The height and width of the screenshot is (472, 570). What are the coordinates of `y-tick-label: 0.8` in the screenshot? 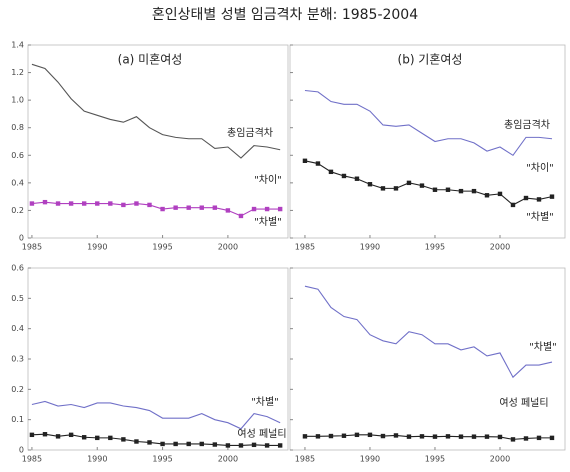 It's located at (17, 127).